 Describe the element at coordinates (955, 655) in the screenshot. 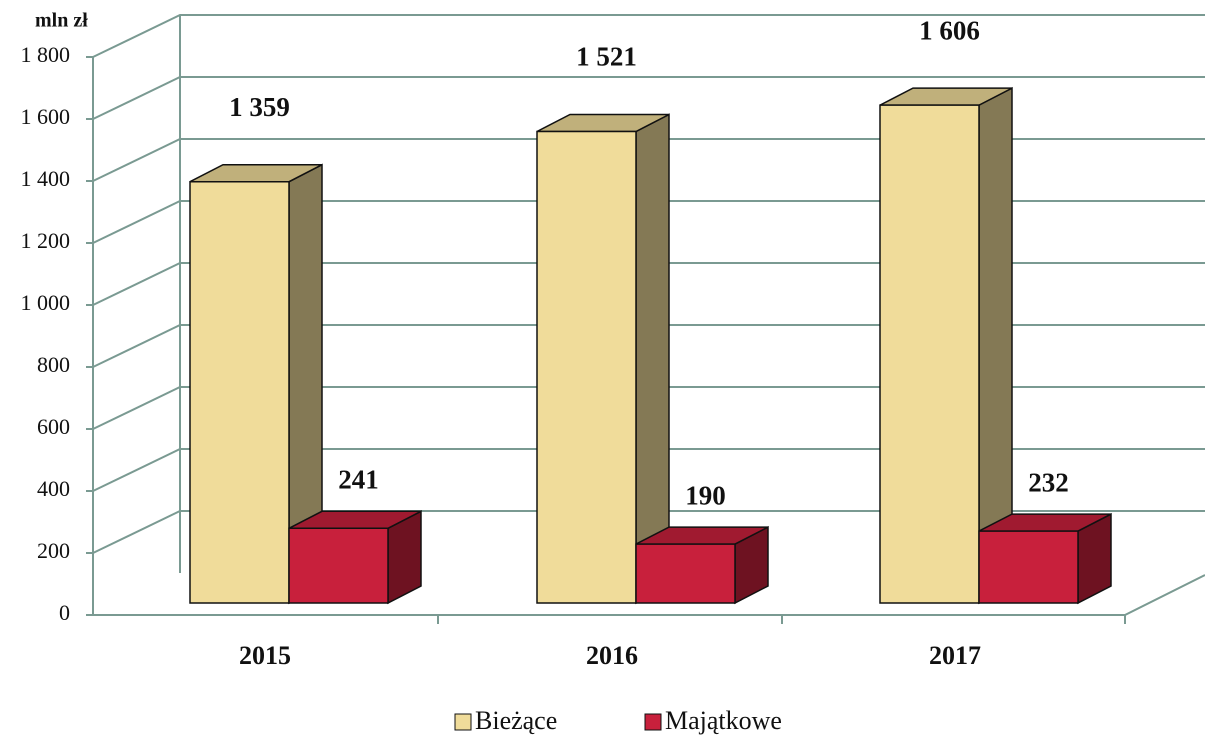

I see `x-tick-label: 2017` at that location.